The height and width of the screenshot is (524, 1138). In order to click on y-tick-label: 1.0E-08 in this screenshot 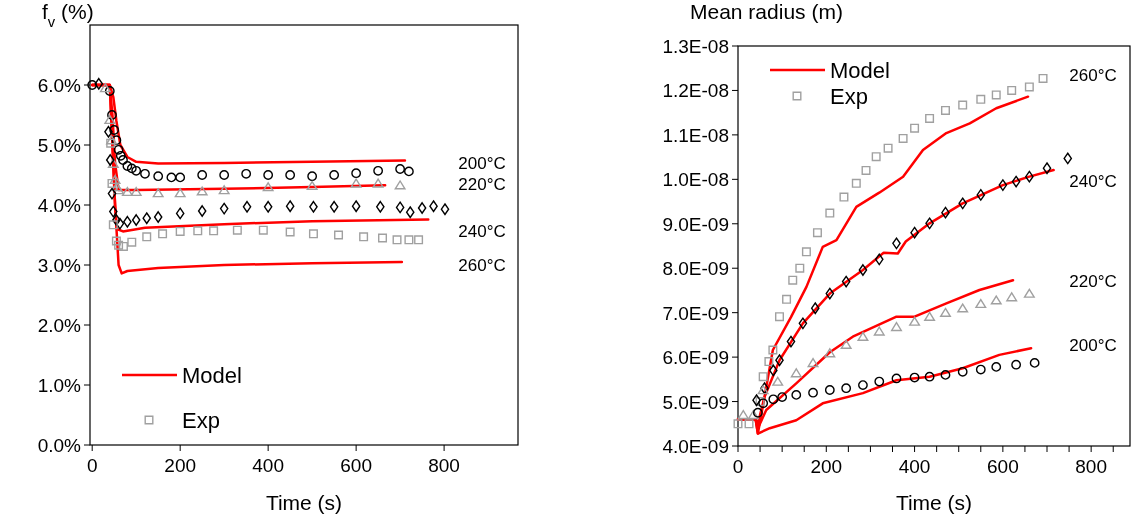, I will do `click(695, 180)`.